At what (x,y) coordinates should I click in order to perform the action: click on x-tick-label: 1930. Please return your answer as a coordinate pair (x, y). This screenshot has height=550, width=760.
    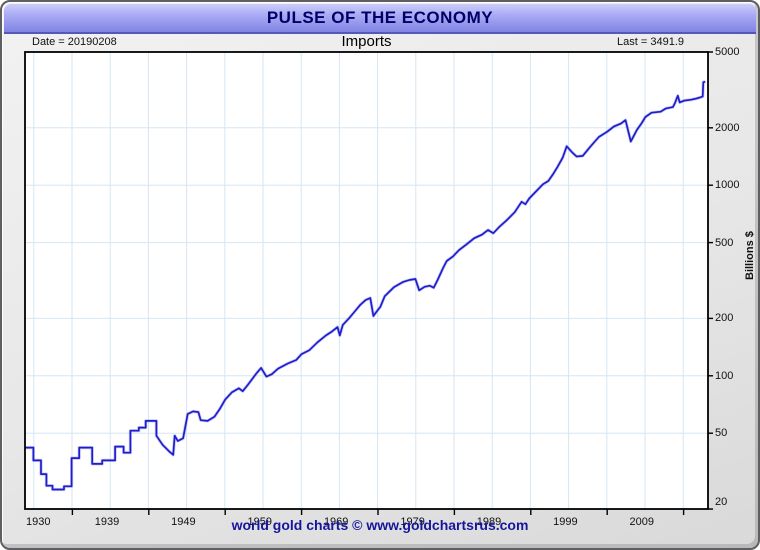
    Looking at the image, I should click on (38, 522).